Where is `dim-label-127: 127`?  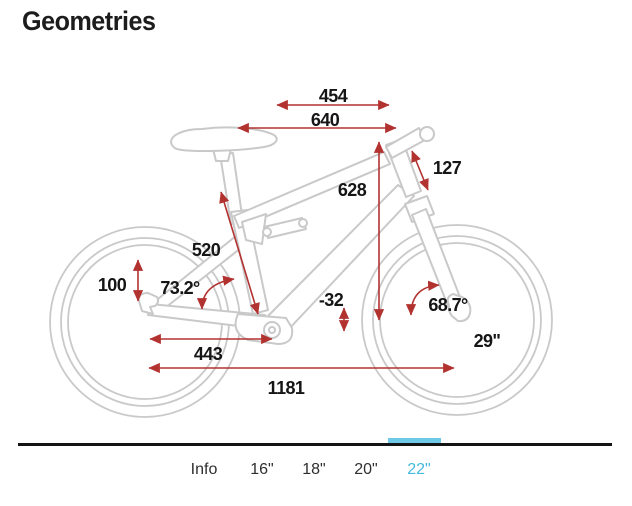 dim-label-127: 127 is located at coordinates (447, 168).